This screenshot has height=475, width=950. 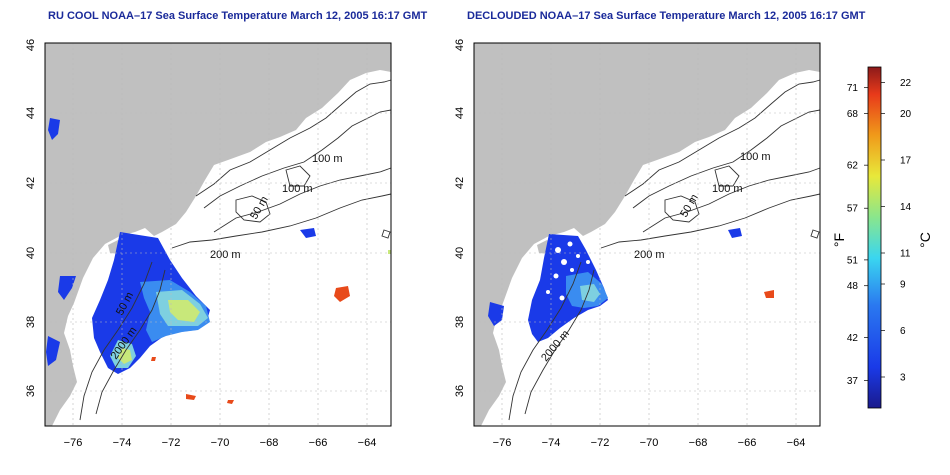 I want to click on colorbar-c-tick-label: 11, so click(x=905, y=254).